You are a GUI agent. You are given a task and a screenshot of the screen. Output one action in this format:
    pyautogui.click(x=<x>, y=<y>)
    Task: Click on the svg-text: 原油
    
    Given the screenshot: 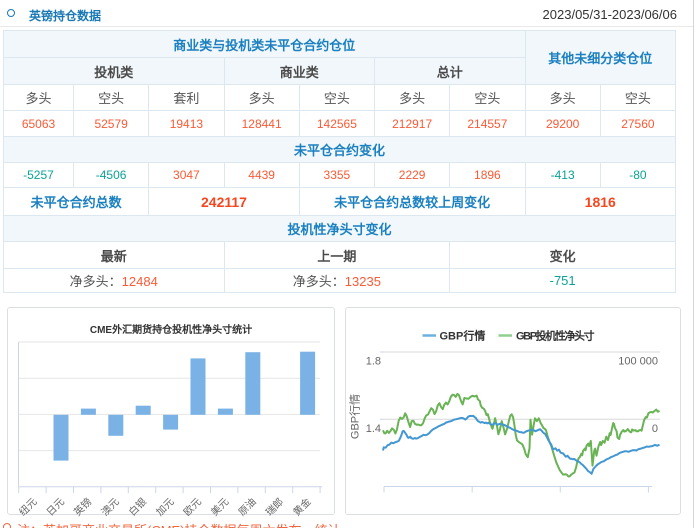 What is the action you would take?
    pyautogui.click(x=246, y=506)
    